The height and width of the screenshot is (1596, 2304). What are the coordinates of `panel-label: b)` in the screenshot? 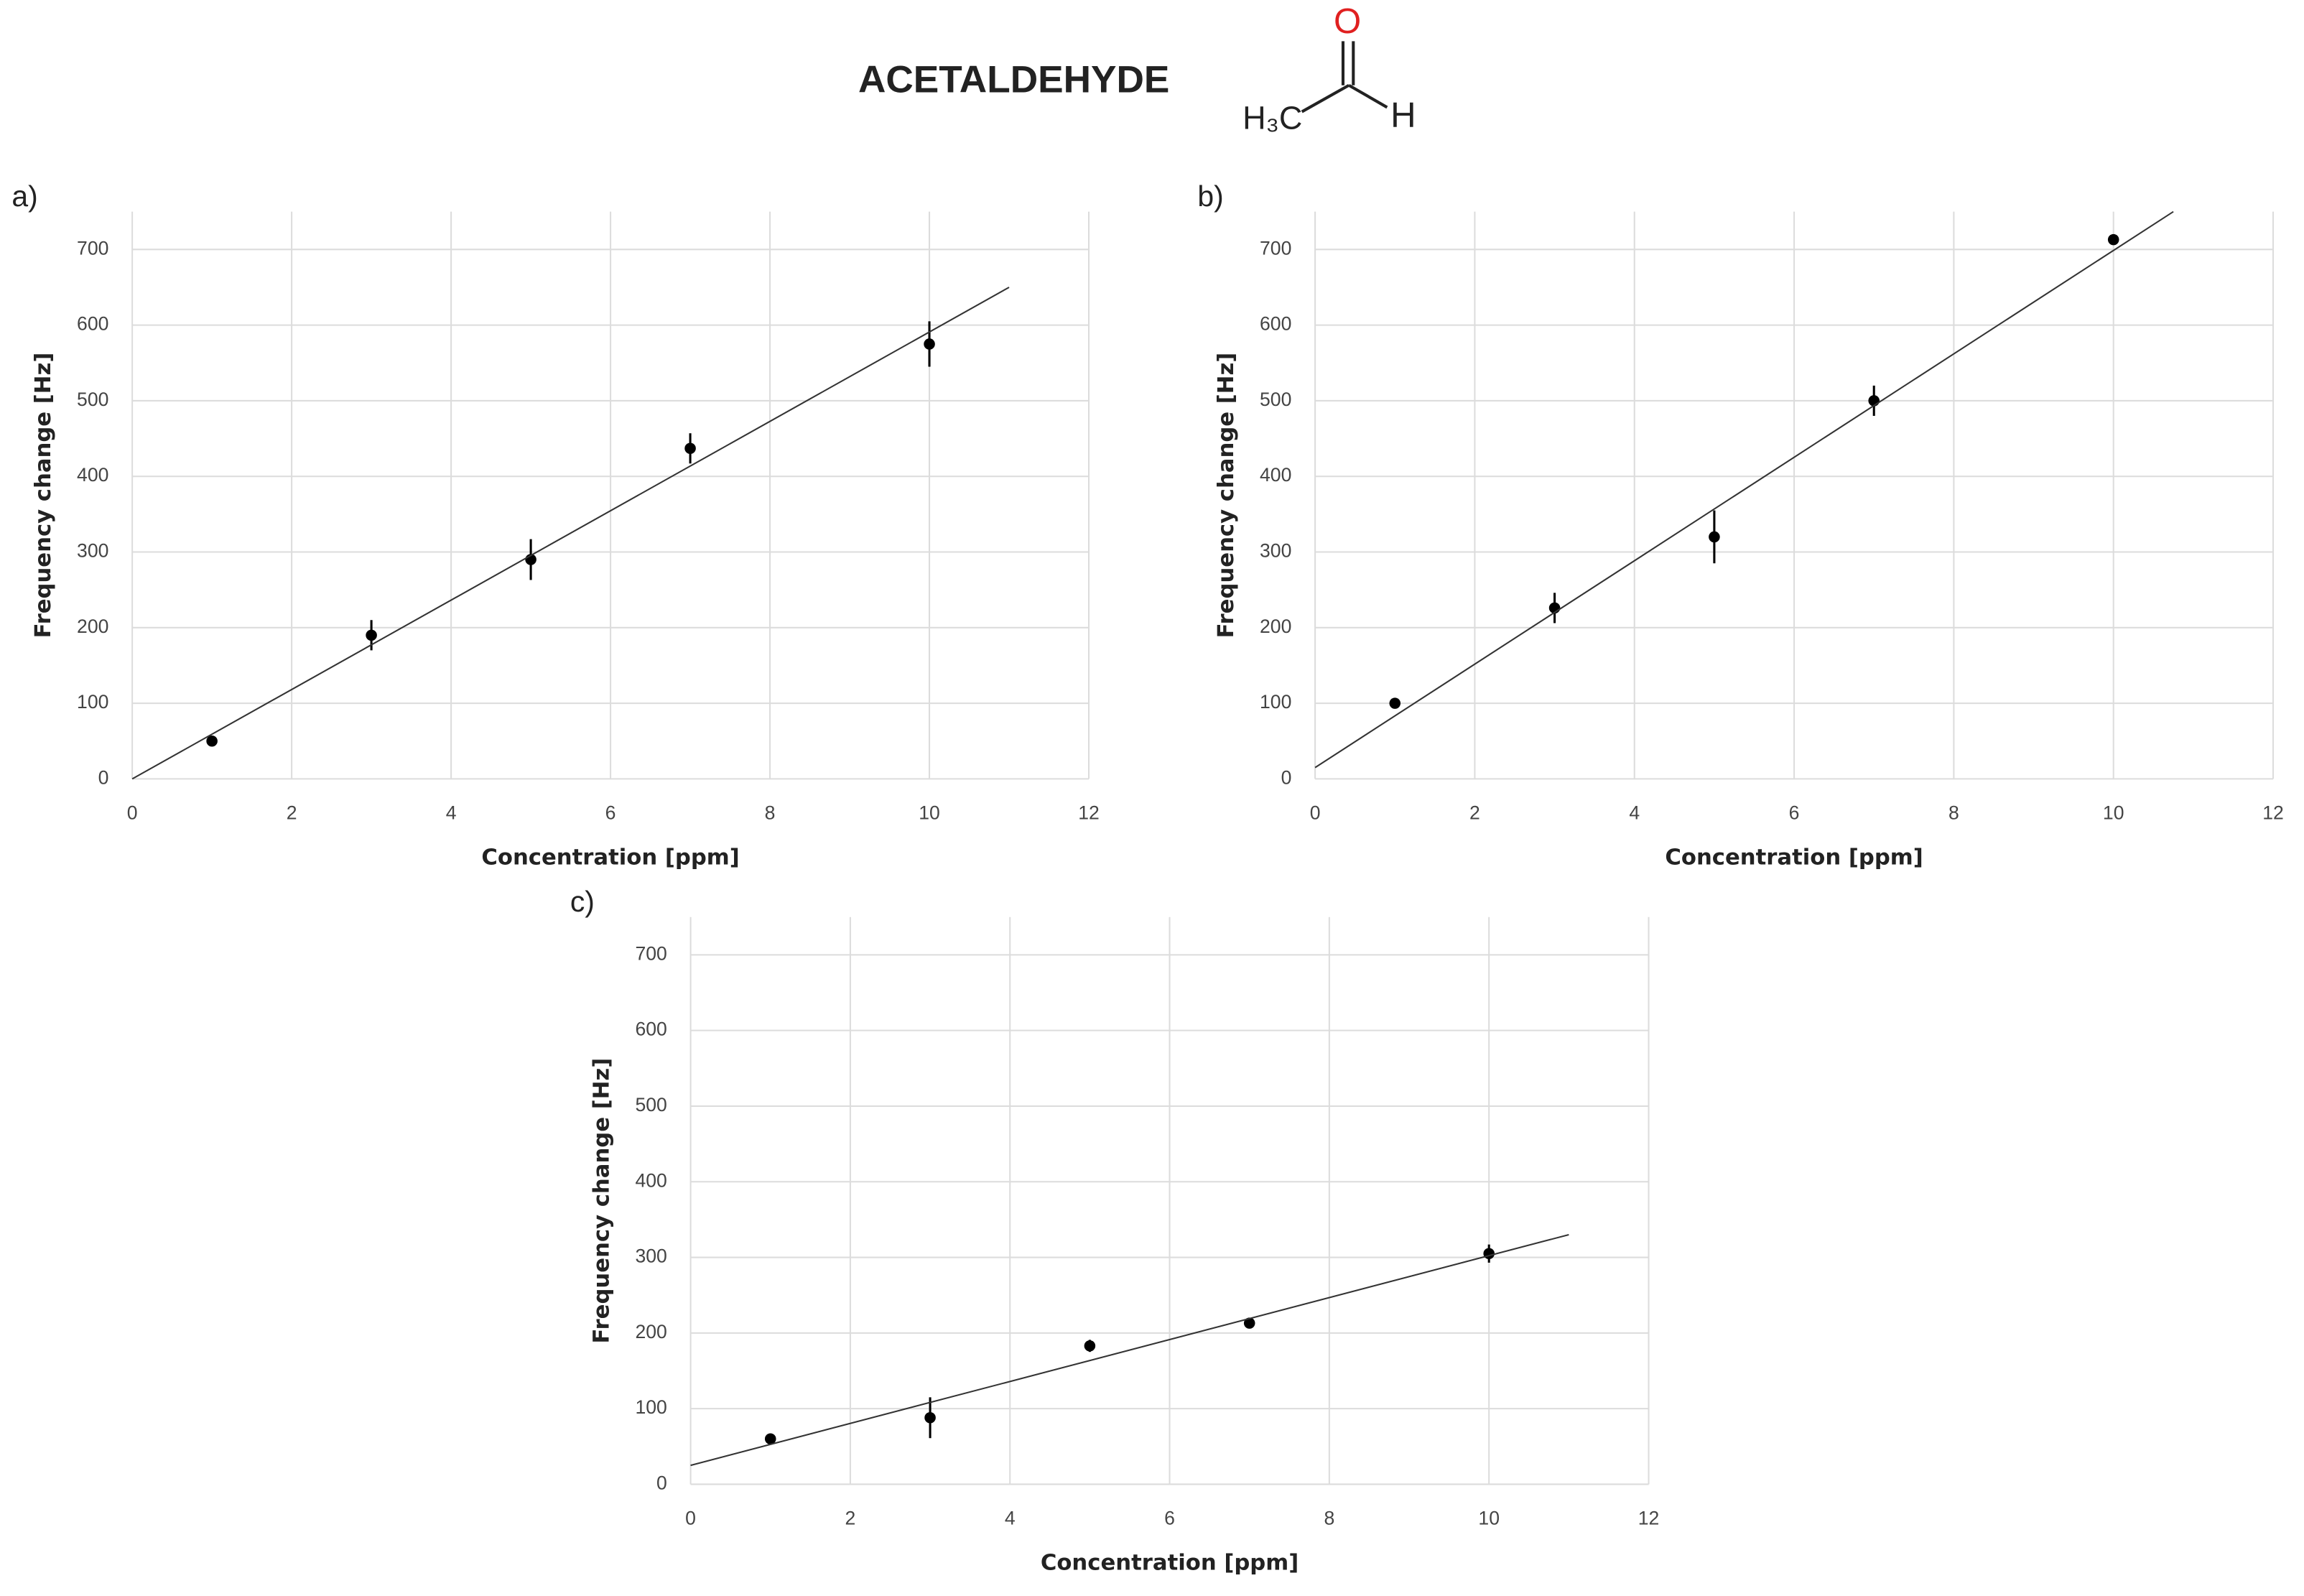 It's located at (1210, 197).